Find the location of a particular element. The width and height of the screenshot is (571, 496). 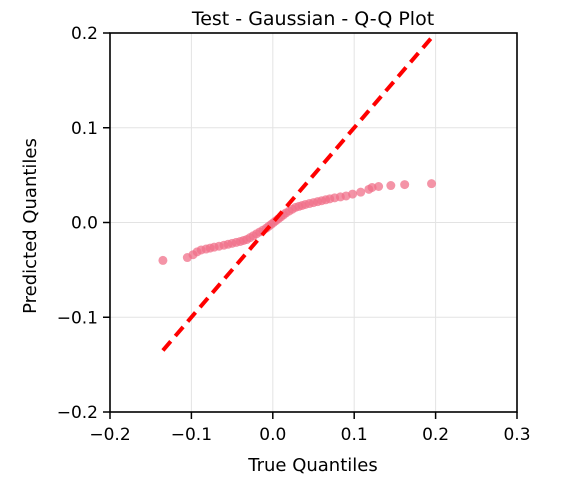

y-tick-label: −0.1 is located at coordinates (77, 318).